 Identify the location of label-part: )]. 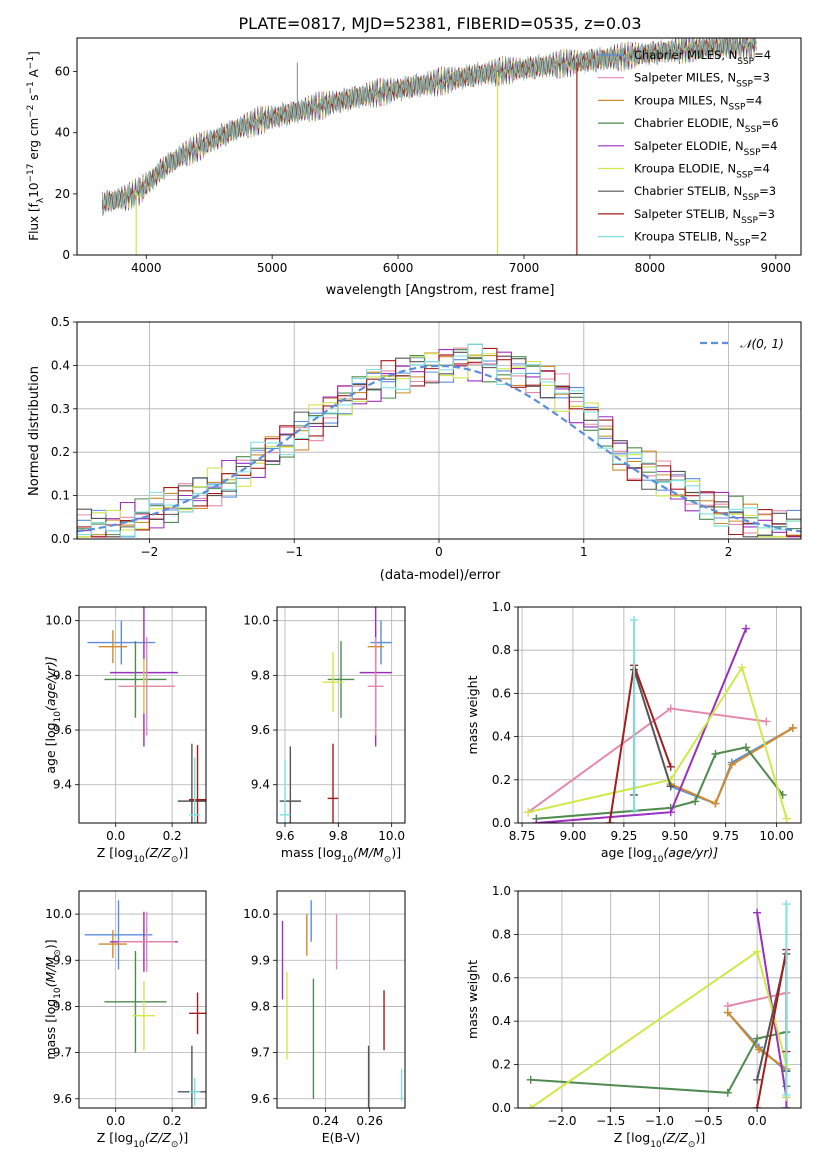
(396, 852).